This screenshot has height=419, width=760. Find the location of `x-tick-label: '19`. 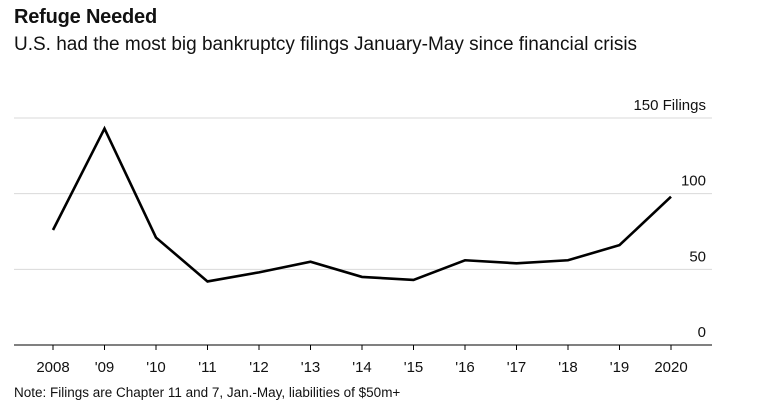

x-tick-label: '19 is located at coordinates (620, 367).